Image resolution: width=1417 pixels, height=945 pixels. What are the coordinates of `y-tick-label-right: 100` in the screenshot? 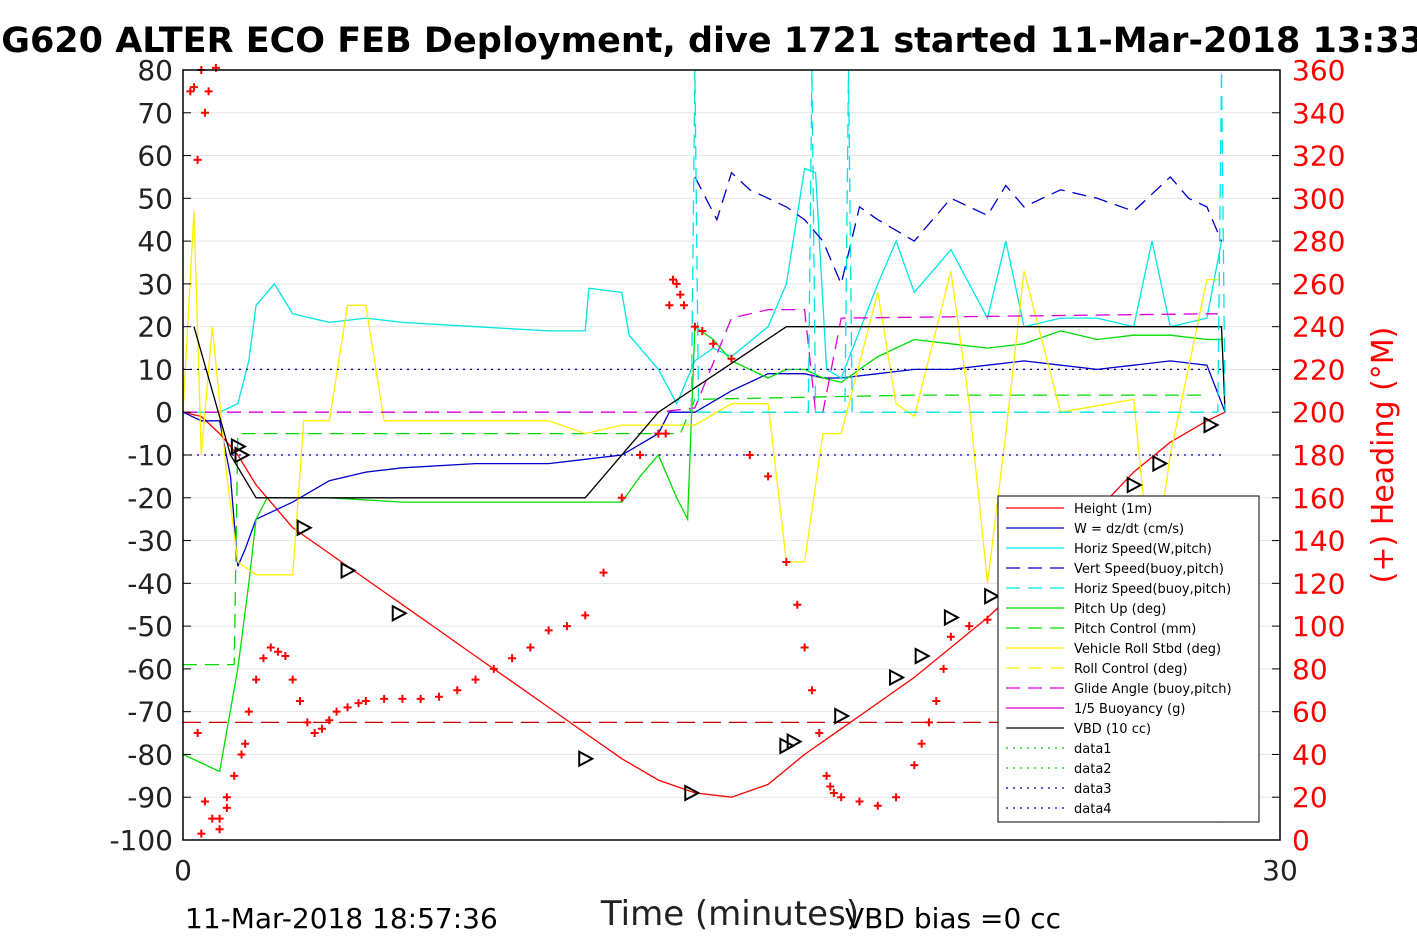 It's located at (1318, 626).